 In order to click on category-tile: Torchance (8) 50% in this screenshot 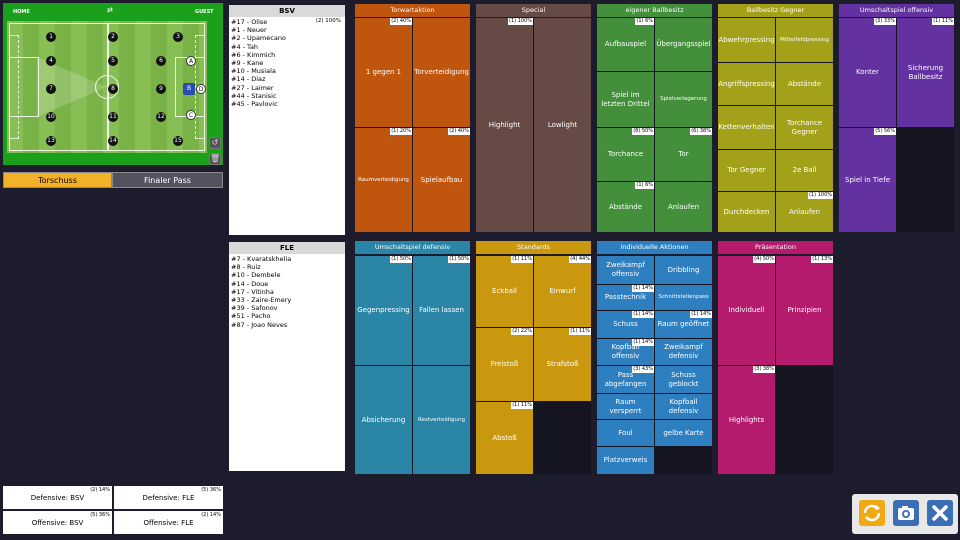, I will do `click(625, 154)`.